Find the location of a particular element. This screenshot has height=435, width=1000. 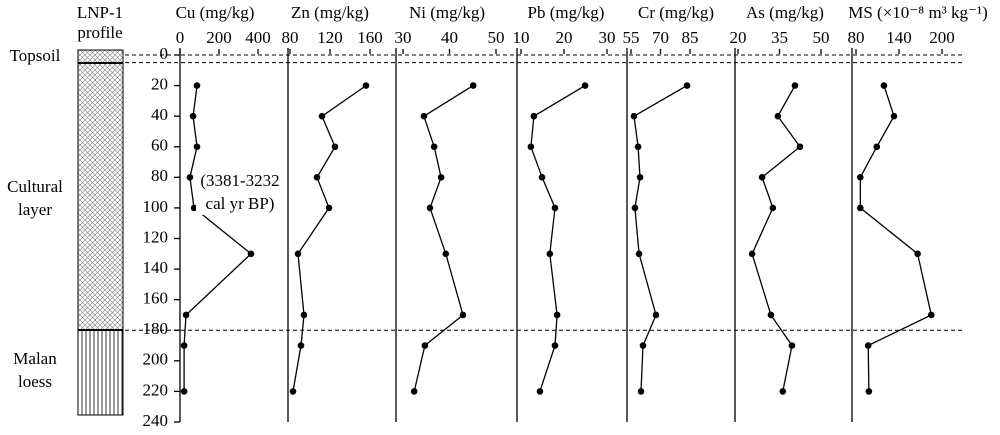

x-tick-label: 20 is located at coordinates (564, 37).